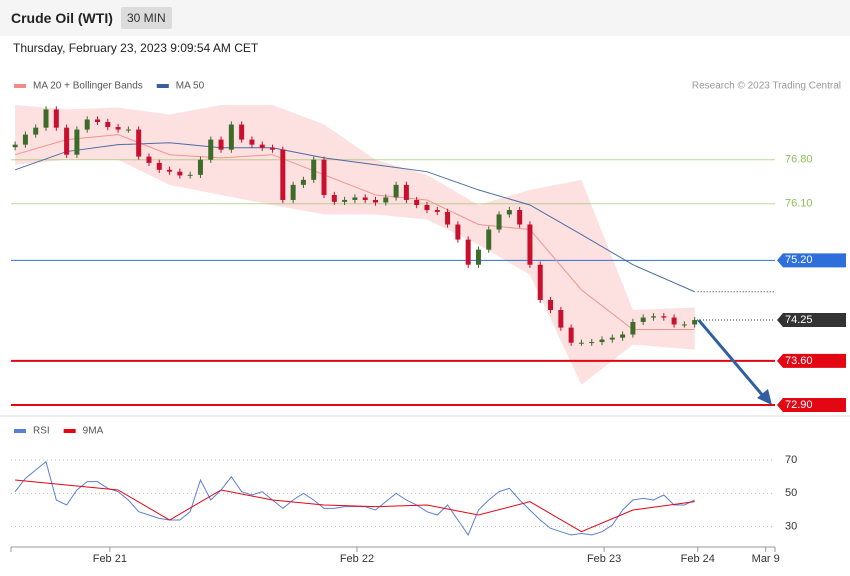  I want to click on y-tick-label: 70, so click(791, 460).